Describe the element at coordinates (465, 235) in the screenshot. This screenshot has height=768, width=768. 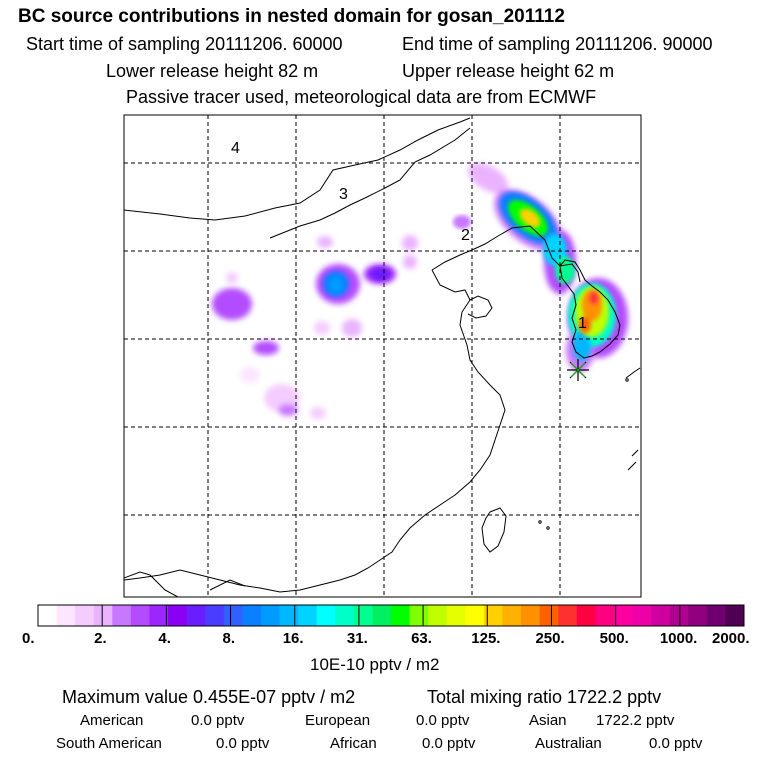
I see `region-label-2: 2` at that location.